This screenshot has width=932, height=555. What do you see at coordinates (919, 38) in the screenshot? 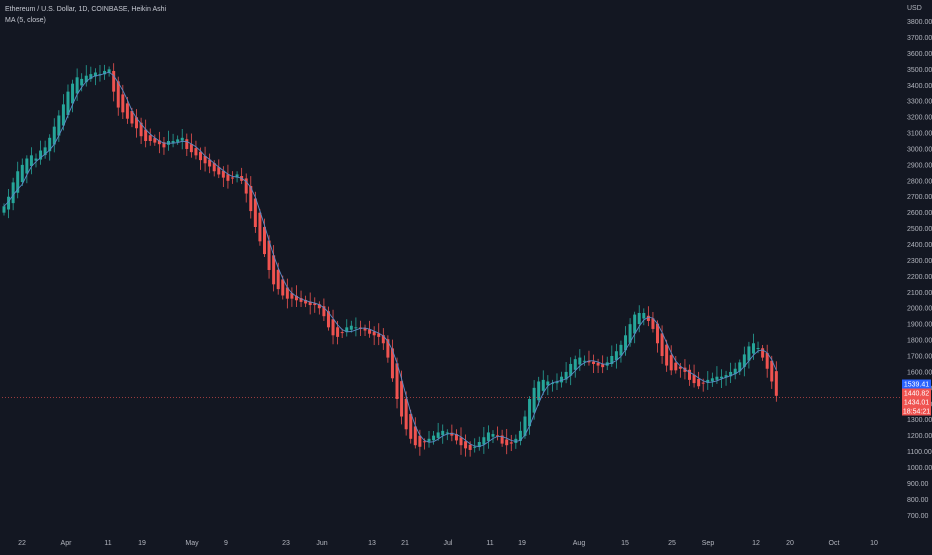
I see `y-tick-label: 3700.00` at bounding box center [919, 38].